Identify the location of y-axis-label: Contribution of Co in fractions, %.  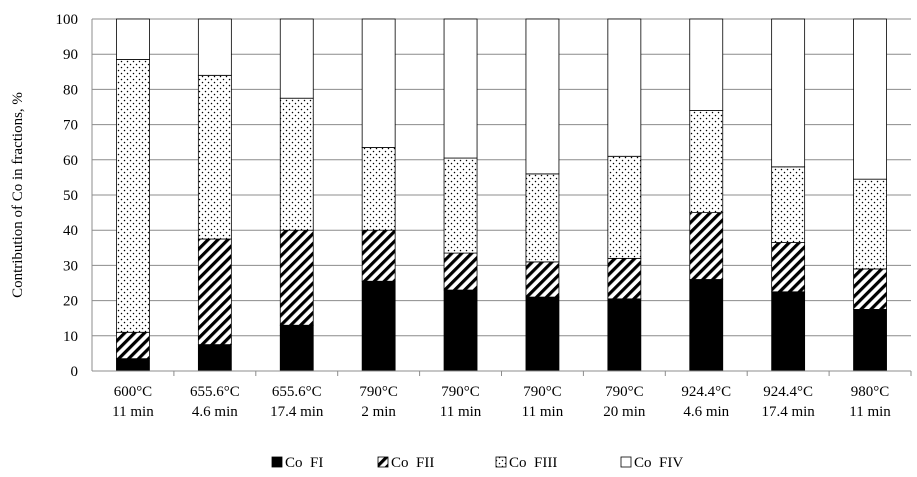
(18, 195).